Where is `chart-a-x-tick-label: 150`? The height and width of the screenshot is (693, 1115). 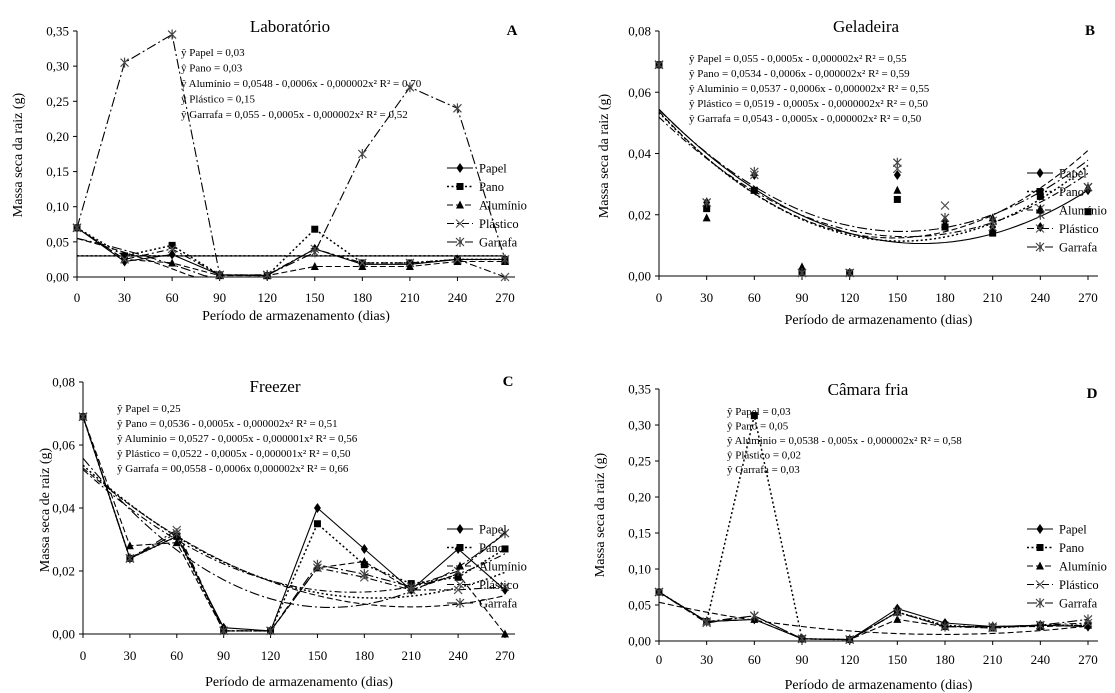 chart-a-x-tick-label: 150 is located at coordinates (315, 297).